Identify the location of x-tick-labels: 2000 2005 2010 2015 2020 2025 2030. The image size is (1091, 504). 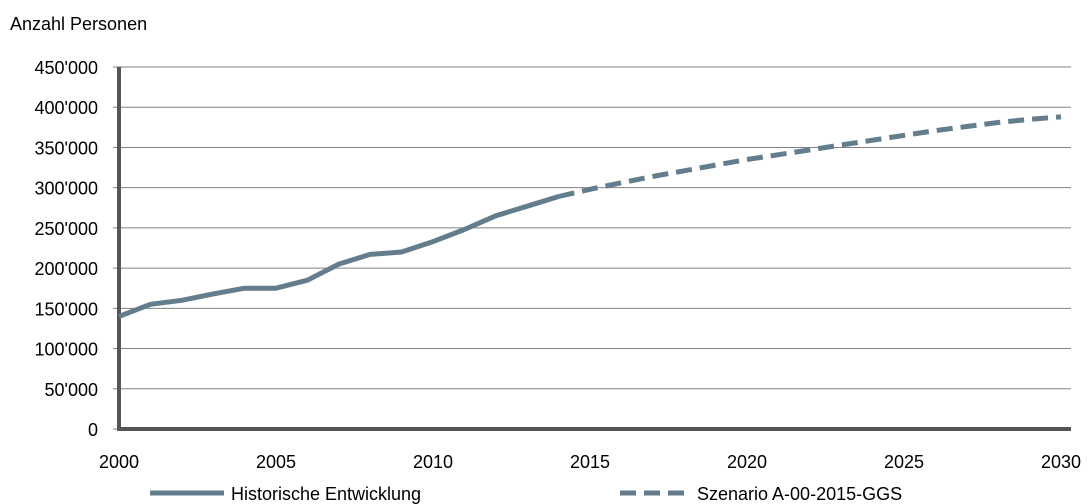
(590, 462).